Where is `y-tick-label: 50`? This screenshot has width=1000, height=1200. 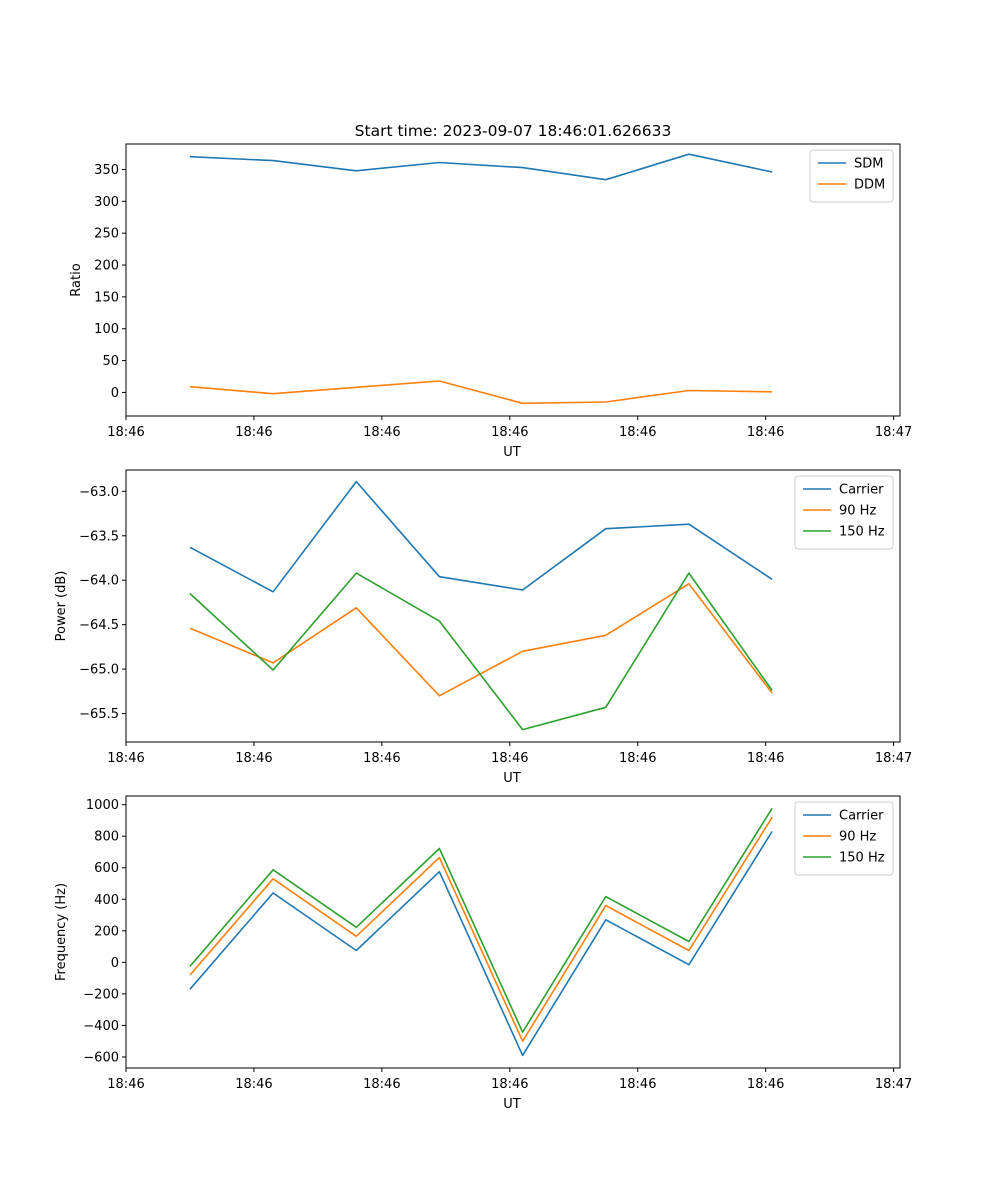
y-tick-label: 50 is located at coordinates (110, 361).